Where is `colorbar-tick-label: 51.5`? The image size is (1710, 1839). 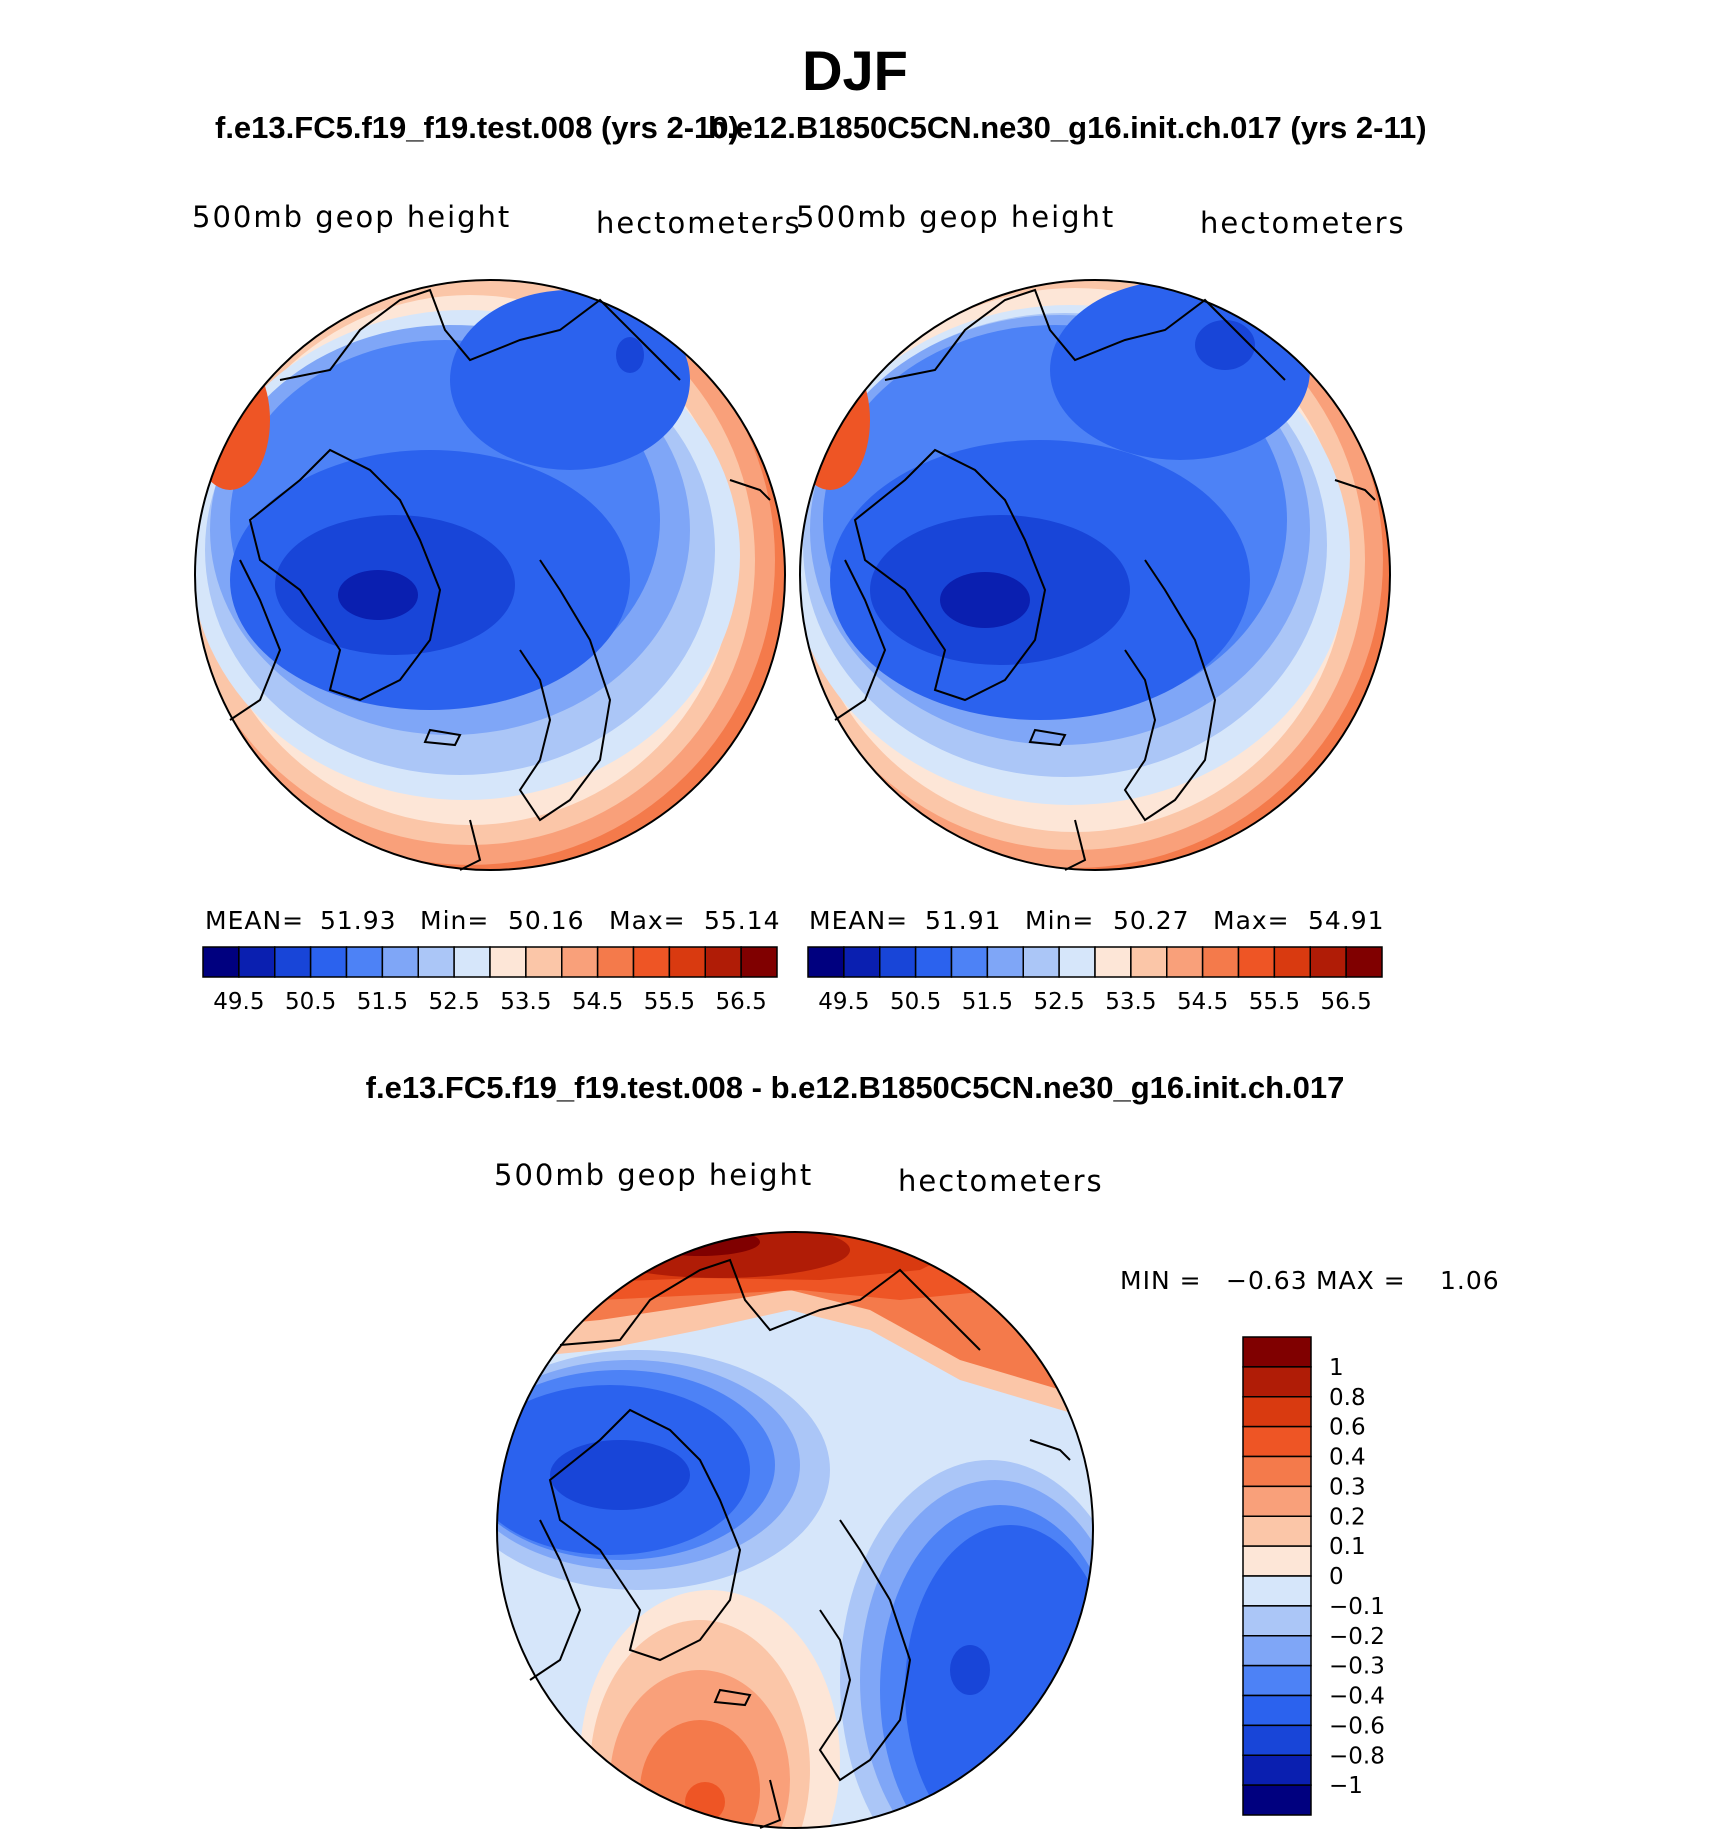 colorbar-tick-label: 51.5 is located at coordinates (987, 1002).